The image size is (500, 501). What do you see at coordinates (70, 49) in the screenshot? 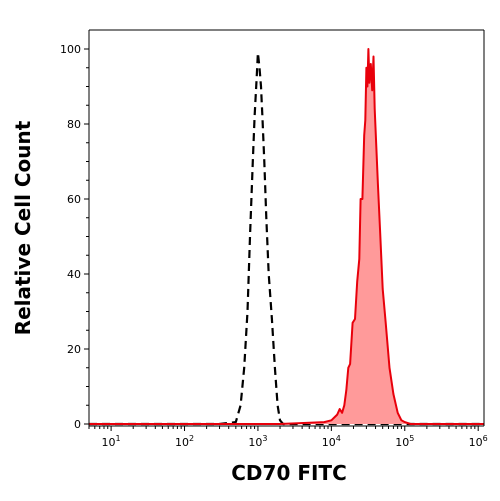
I see `y-tick-label: 100` at bounding box center [70, 49].